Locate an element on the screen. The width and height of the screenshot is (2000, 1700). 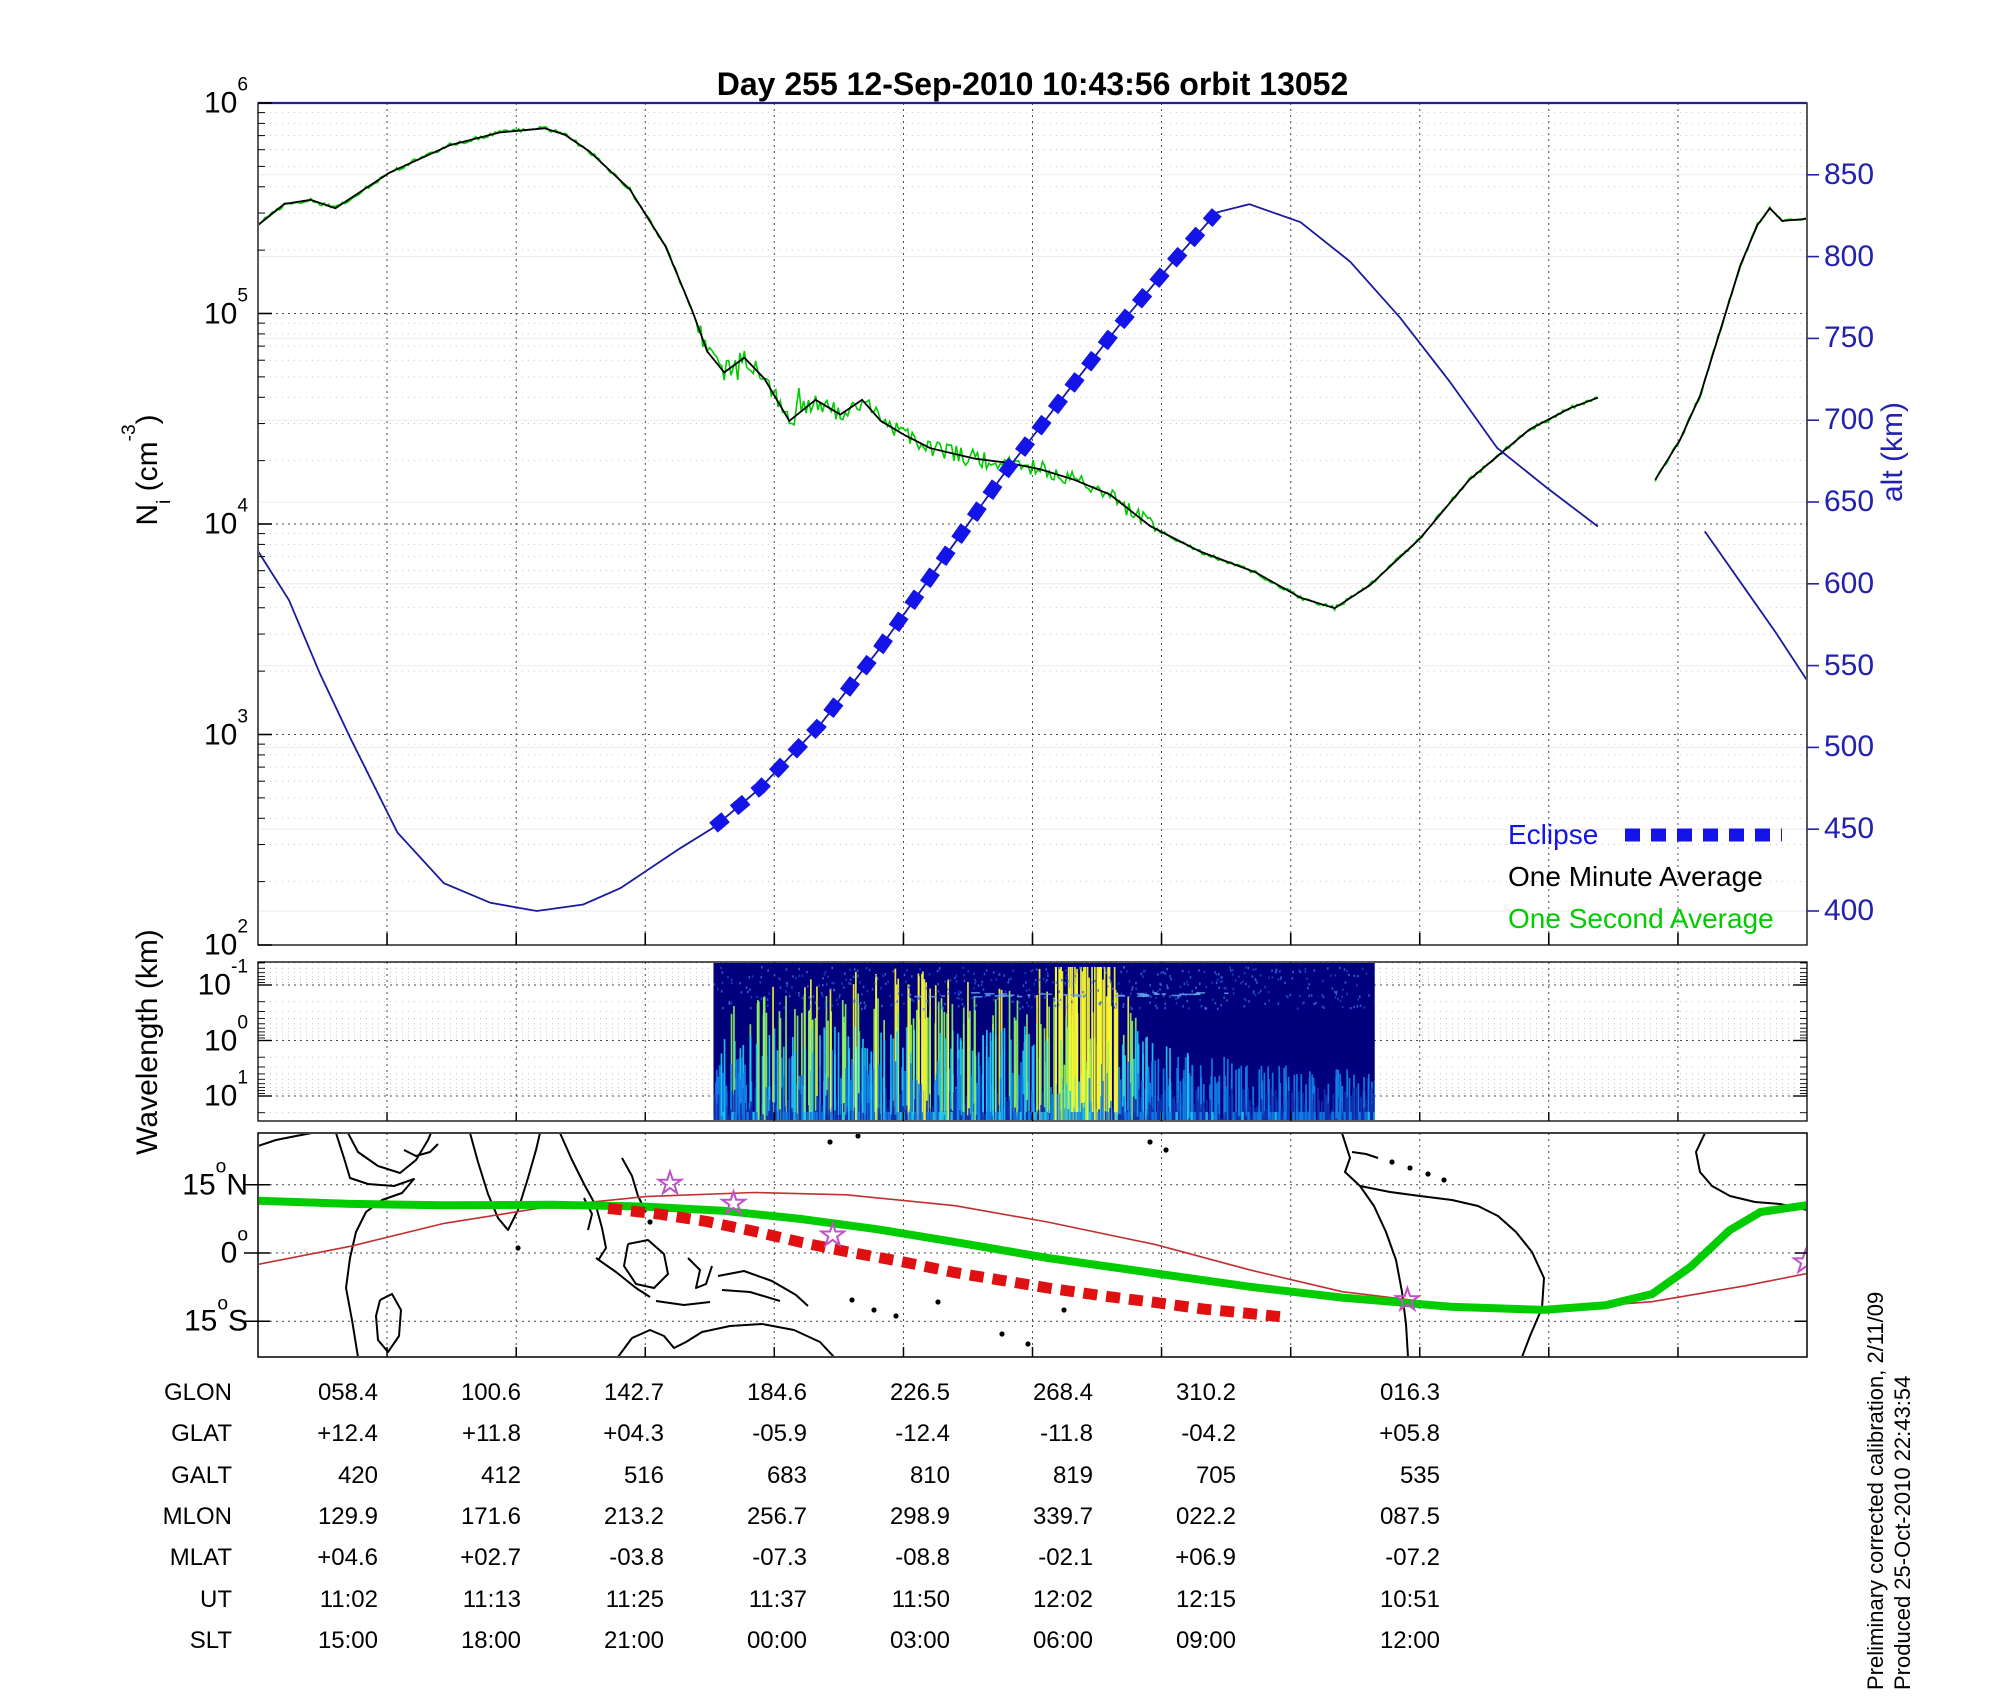
coastline is located at coordinates (751, 1295).